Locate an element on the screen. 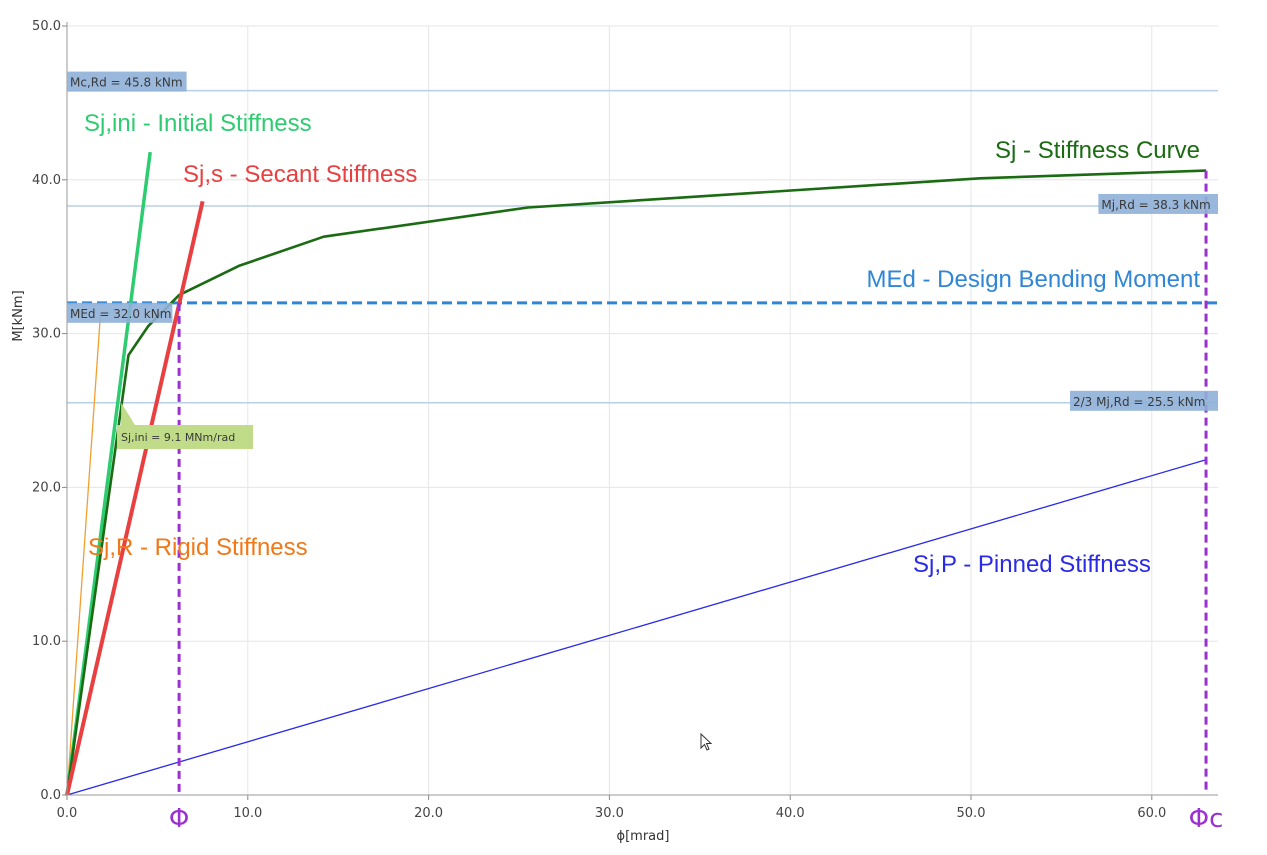  reference-label-mcrd: Mc,Rd = 45.8 kNm is located at coordinates (126, 83).